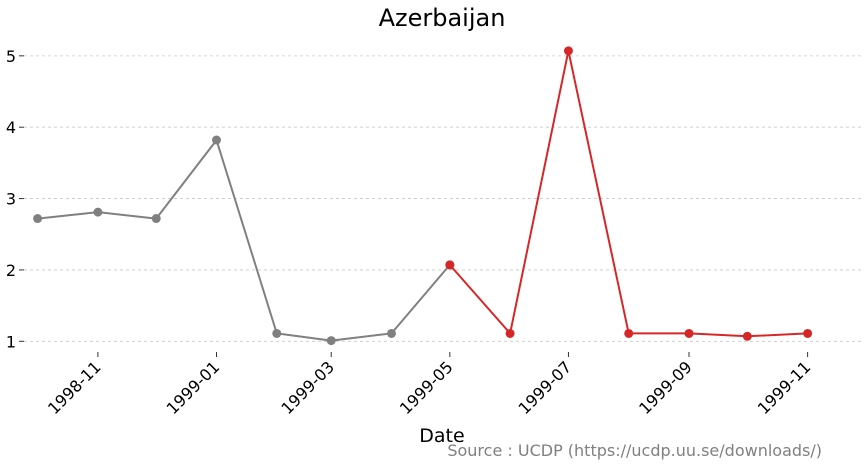 Image resolution: width=868 pixels, height=466 pixels. I want to click on y-axis: 1 2 3 4 5, so click(15, 199).